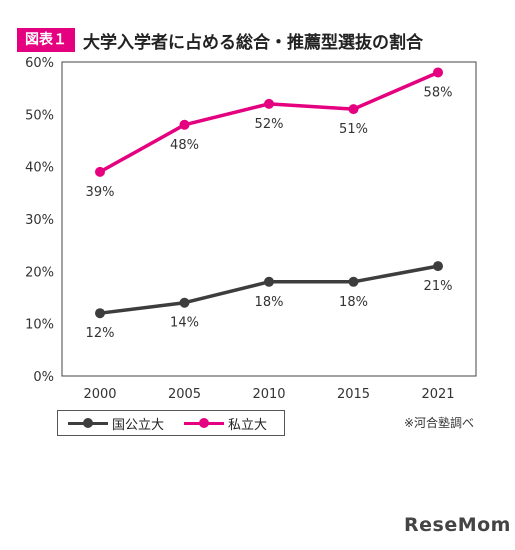  I want to click on legend-swatch-private, so click(204, 423).